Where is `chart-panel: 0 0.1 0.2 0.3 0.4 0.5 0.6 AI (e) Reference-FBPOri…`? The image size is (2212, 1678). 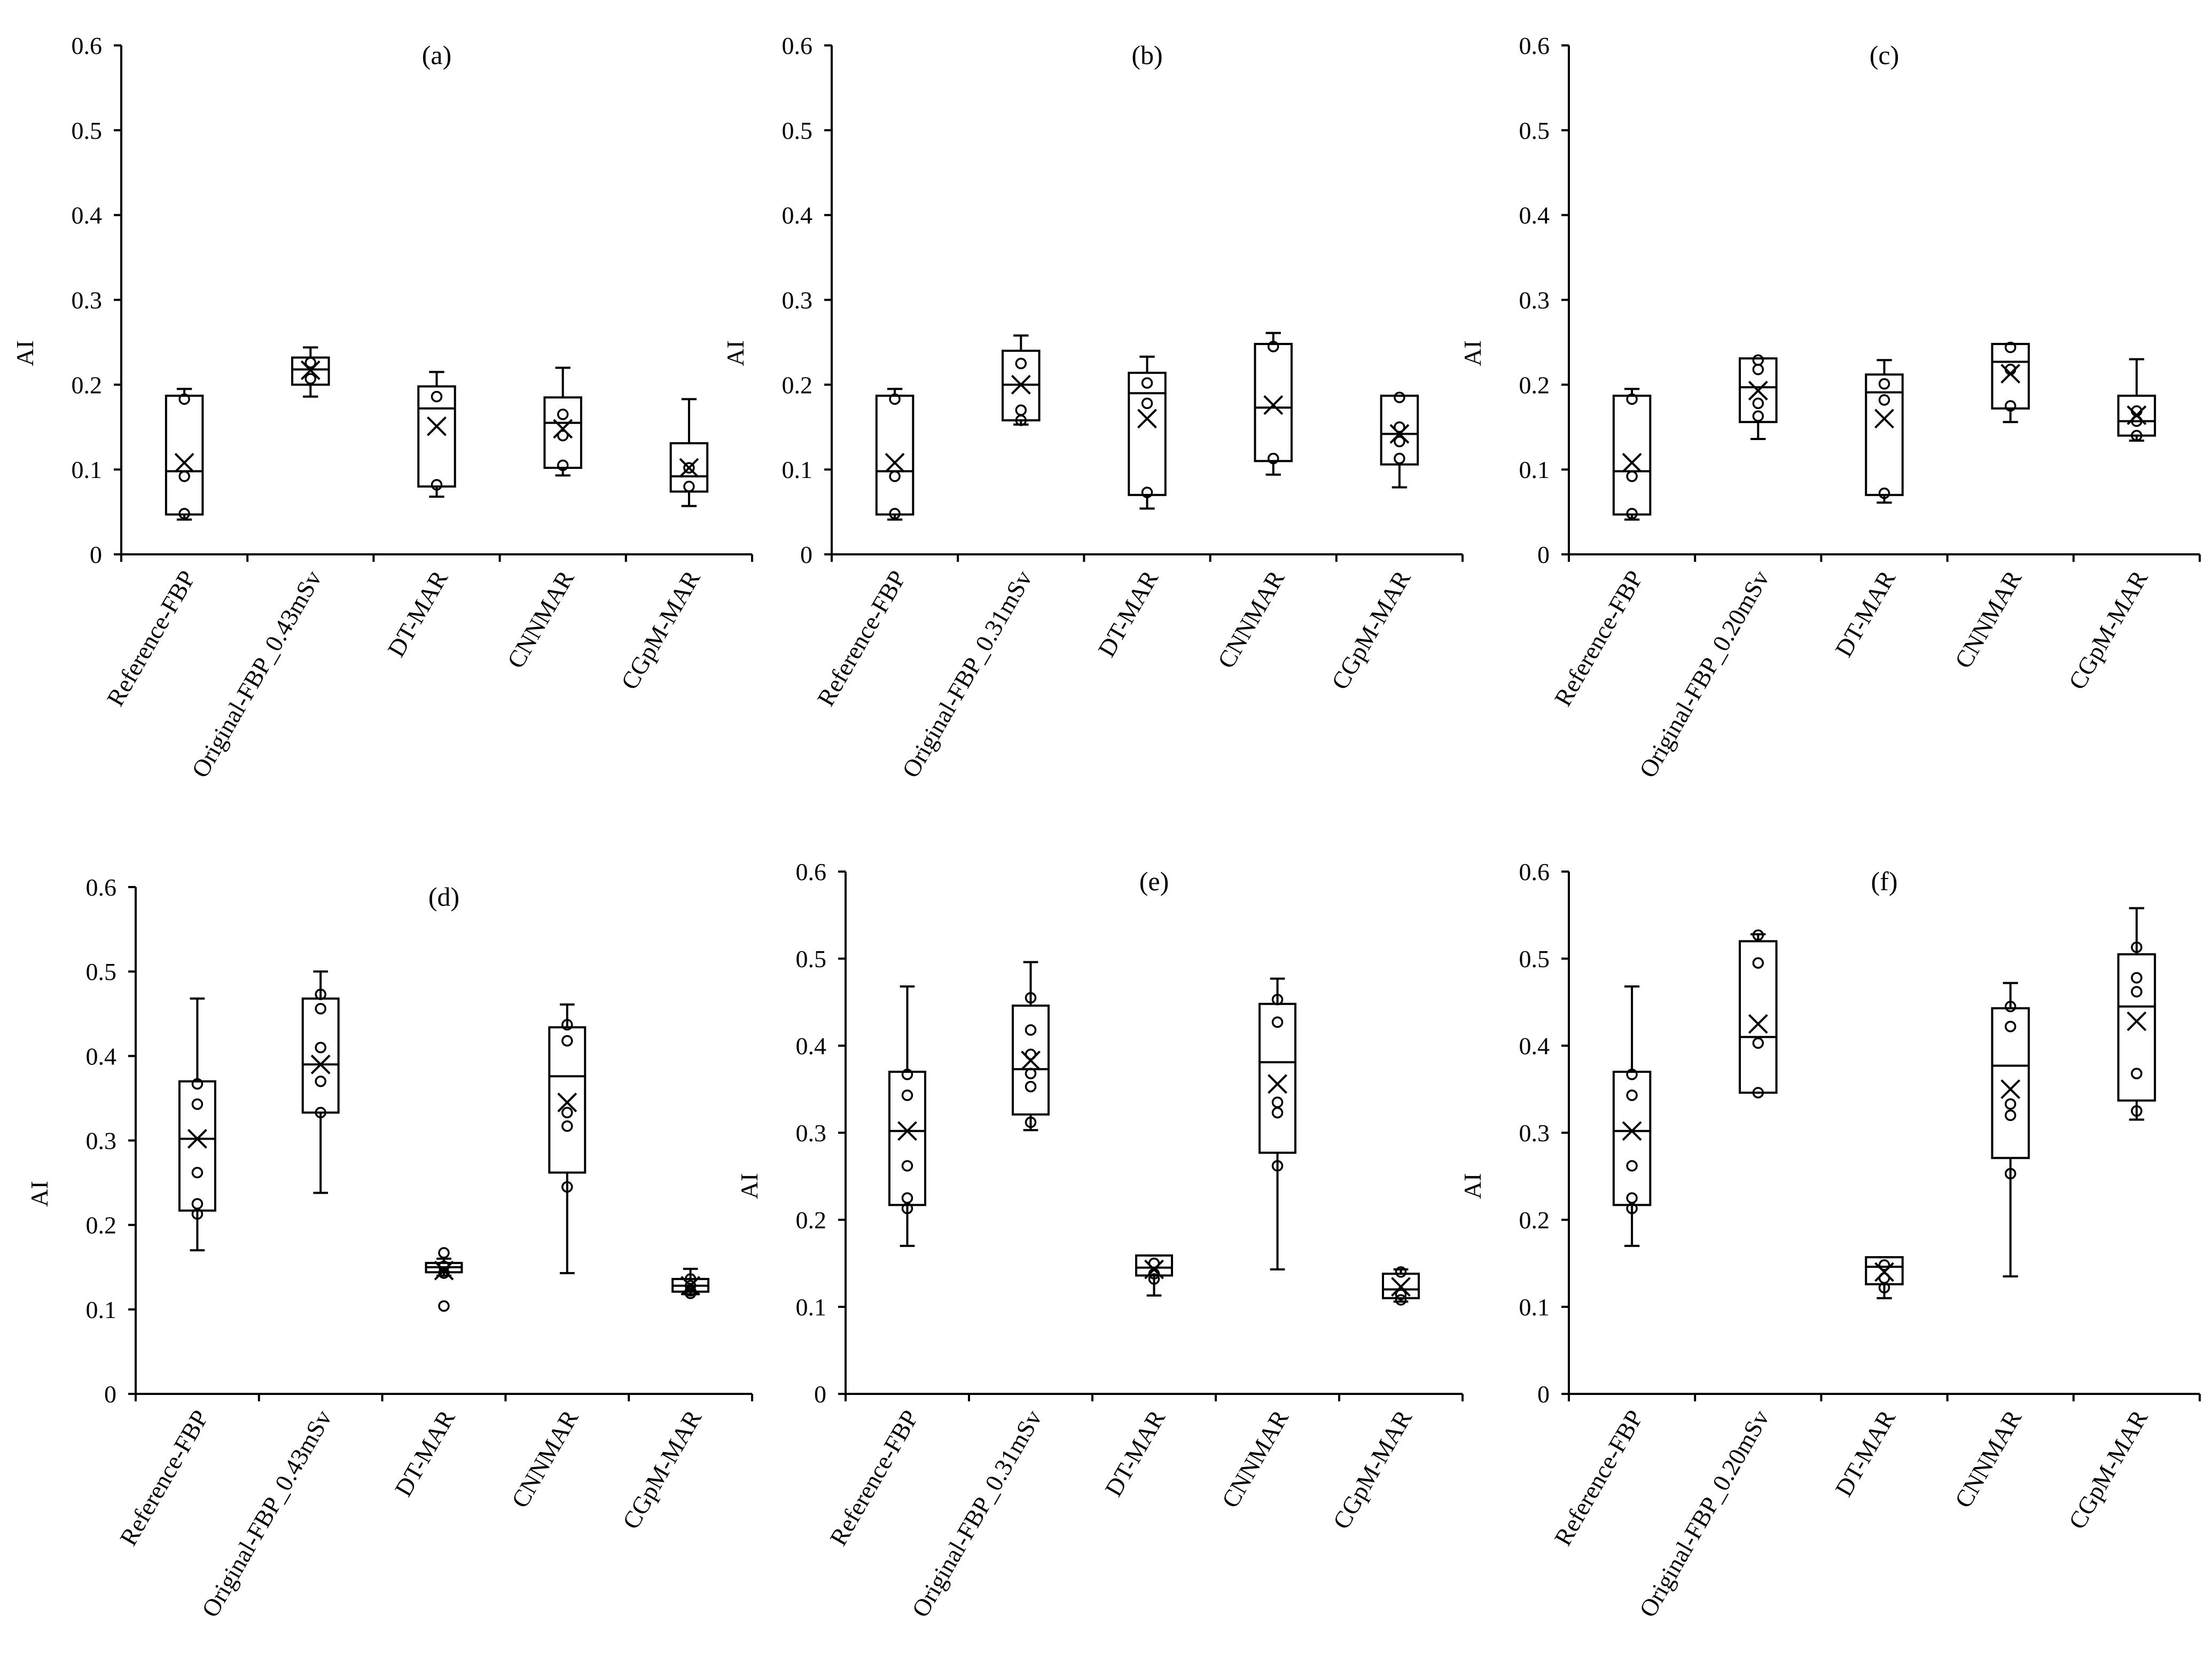 chart-panel: 0 0.1 0.2 0.3 0.4 0.5 0.6 AI (e) Reference-FBPOri… is located at coordinates (1100, 1240).